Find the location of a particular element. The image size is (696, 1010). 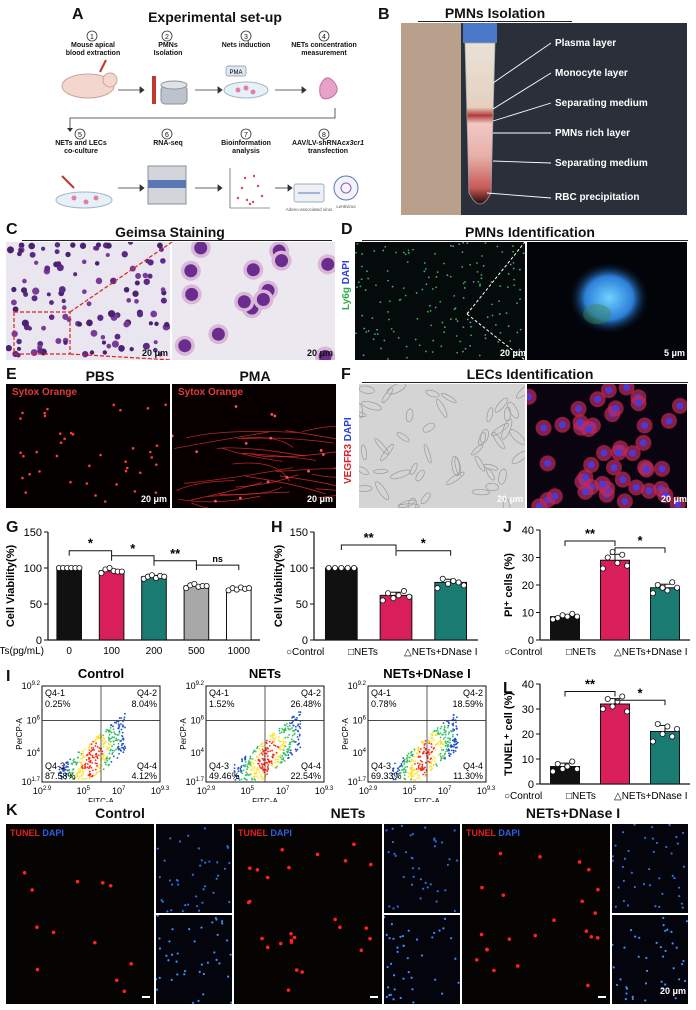

panel-f-channels: VEGFR3 DAPI is located at coordinates (348, 450).